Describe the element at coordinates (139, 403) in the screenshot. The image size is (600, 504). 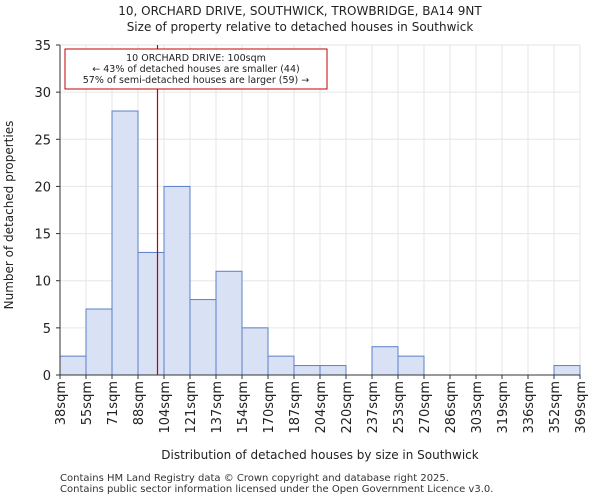
I see `x-tick-label: 88sqm` at that location.